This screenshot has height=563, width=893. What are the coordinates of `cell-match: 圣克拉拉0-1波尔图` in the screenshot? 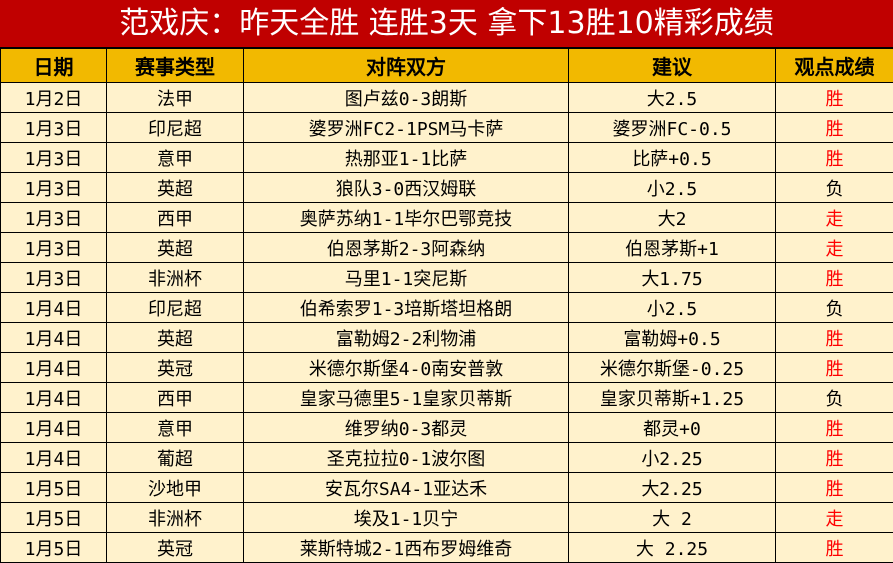 It's located at (406, 458).